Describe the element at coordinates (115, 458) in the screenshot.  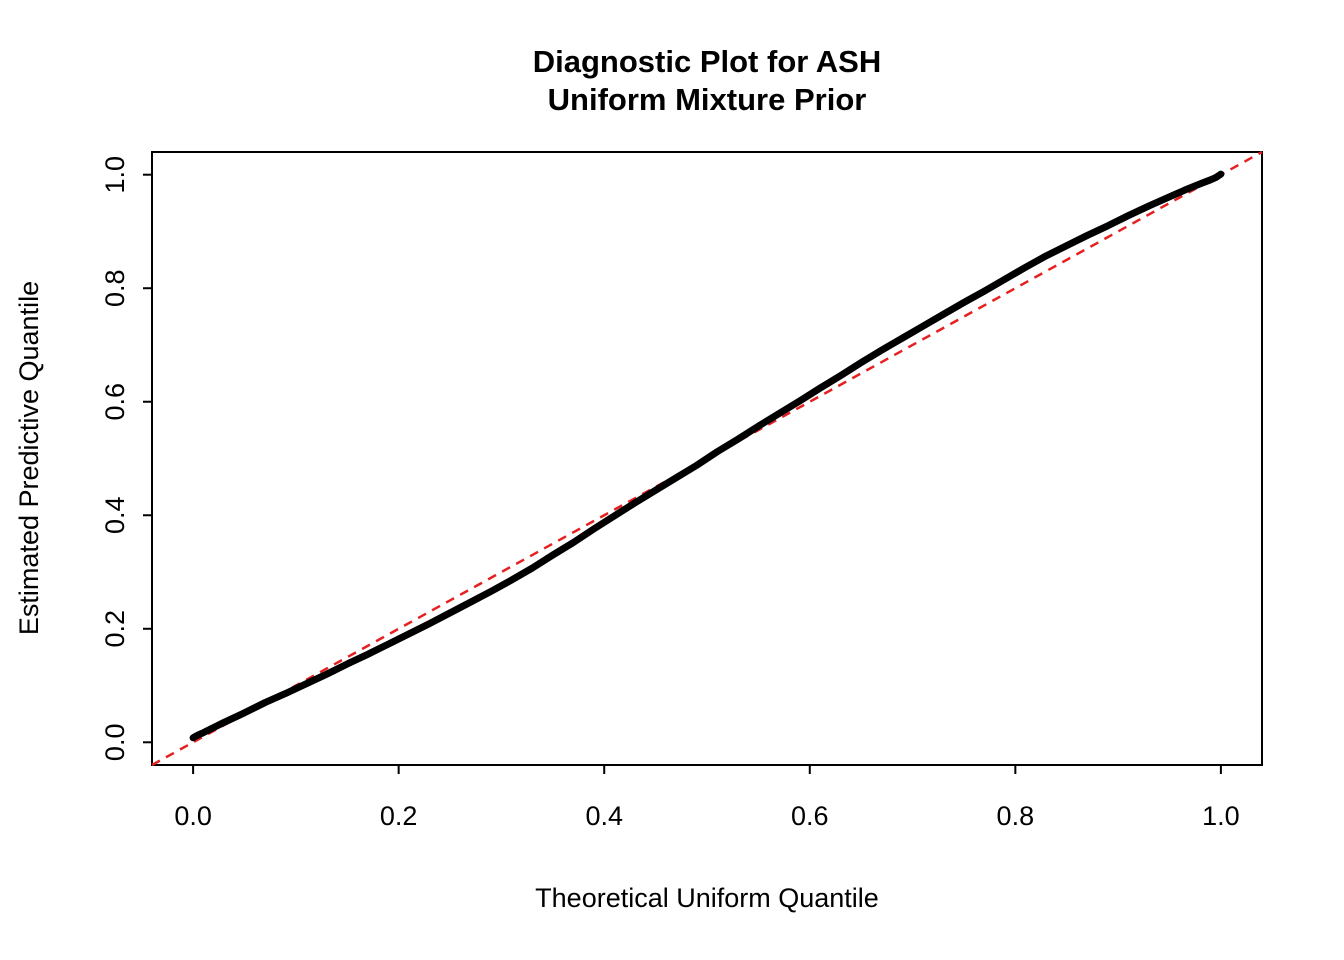
I see `y-axis-tick-labels: 0.0 0.2 0.4 0.6 0.8 1.0` at that location.